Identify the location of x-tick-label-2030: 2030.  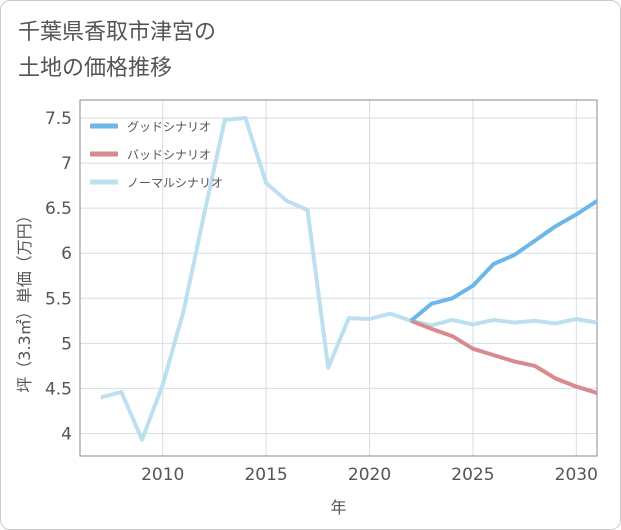
(576, 475).